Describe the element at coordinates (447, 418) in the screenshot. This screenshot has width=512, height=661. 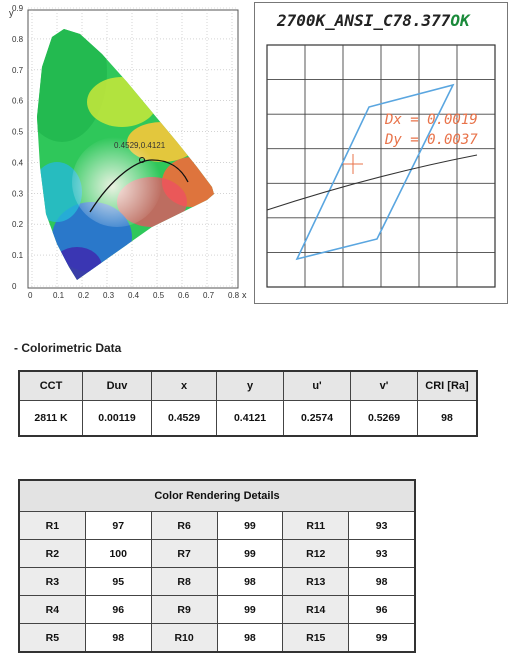
I see `value-cri-ra: 98` at that location.